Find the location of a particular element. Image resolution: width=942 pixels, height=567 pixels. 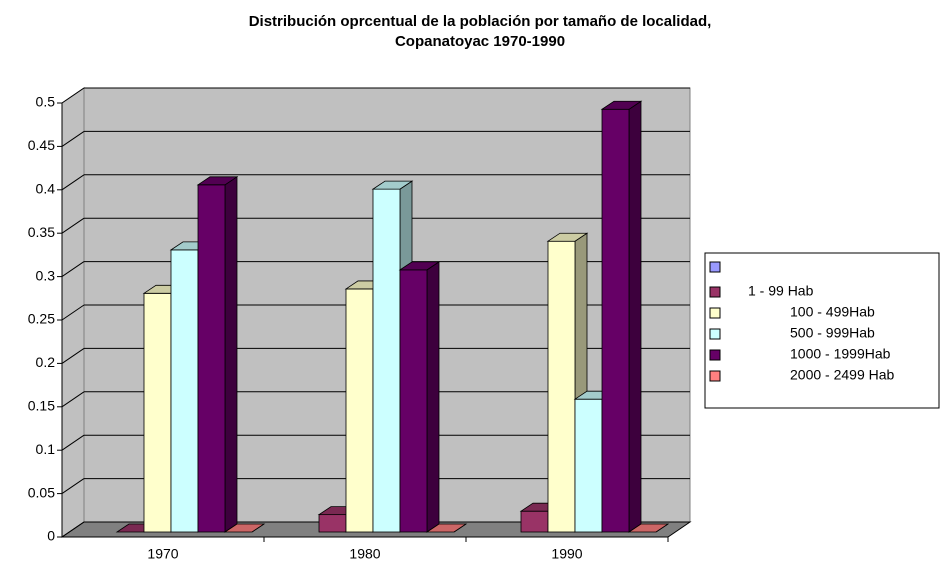

legend-label: 1000 - 1999Hab is located at coordinates (840, 354).